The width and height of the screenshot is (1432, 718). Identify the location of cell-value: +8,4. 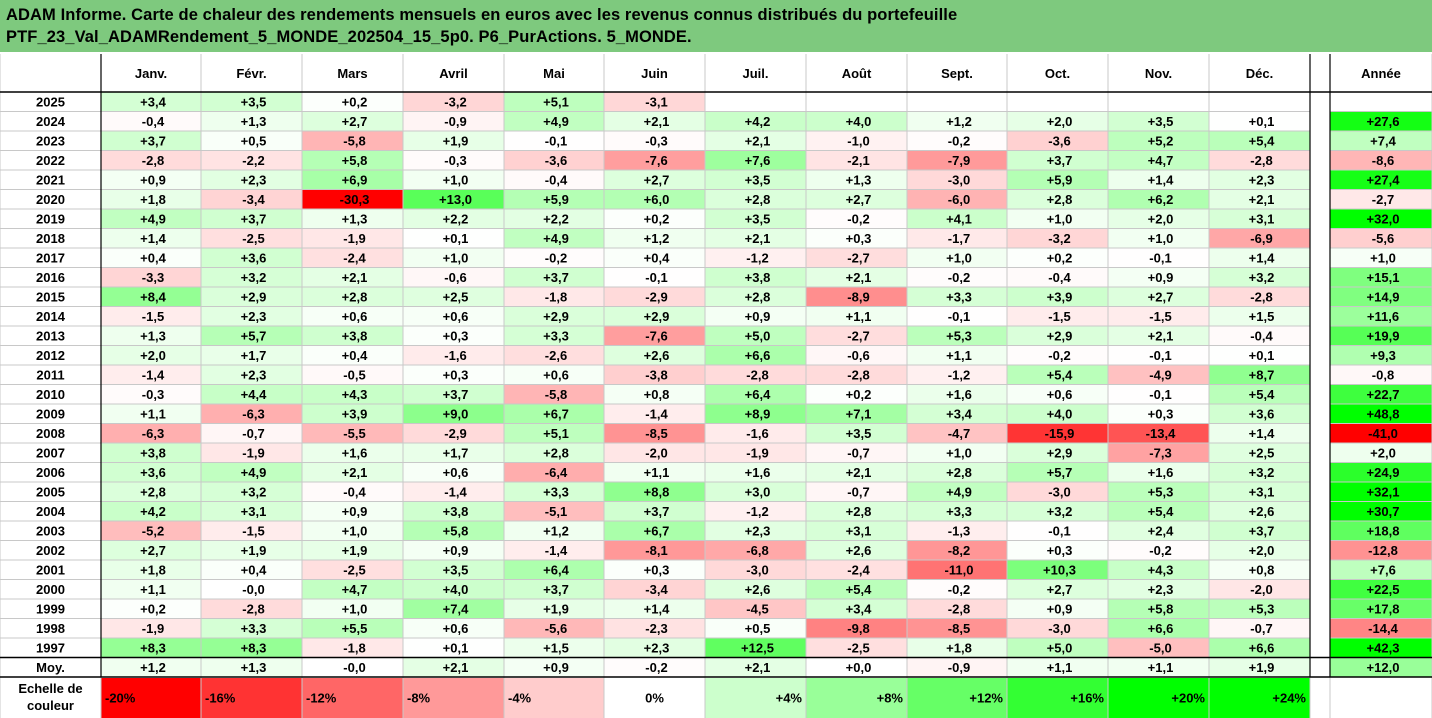
(153, 296).